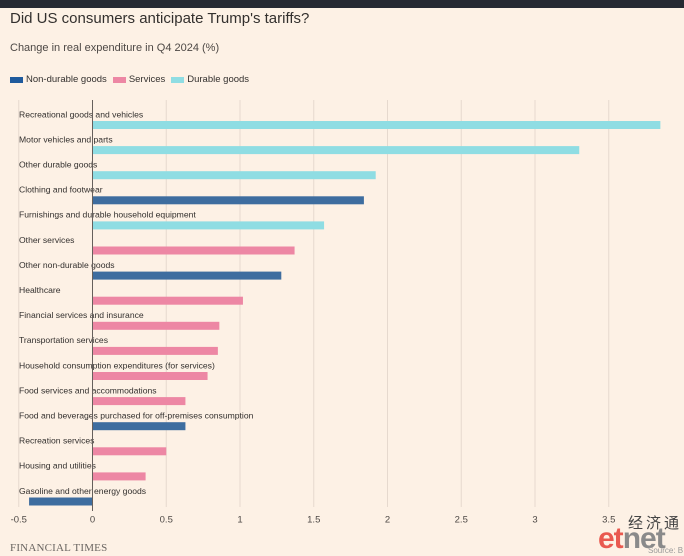 The height and width of the screenshot is (556, 684). What do you see at coordinates (644, 538) in the screenshot?
I see `watermark-logo-net: net` at bounding box center [644, 538].